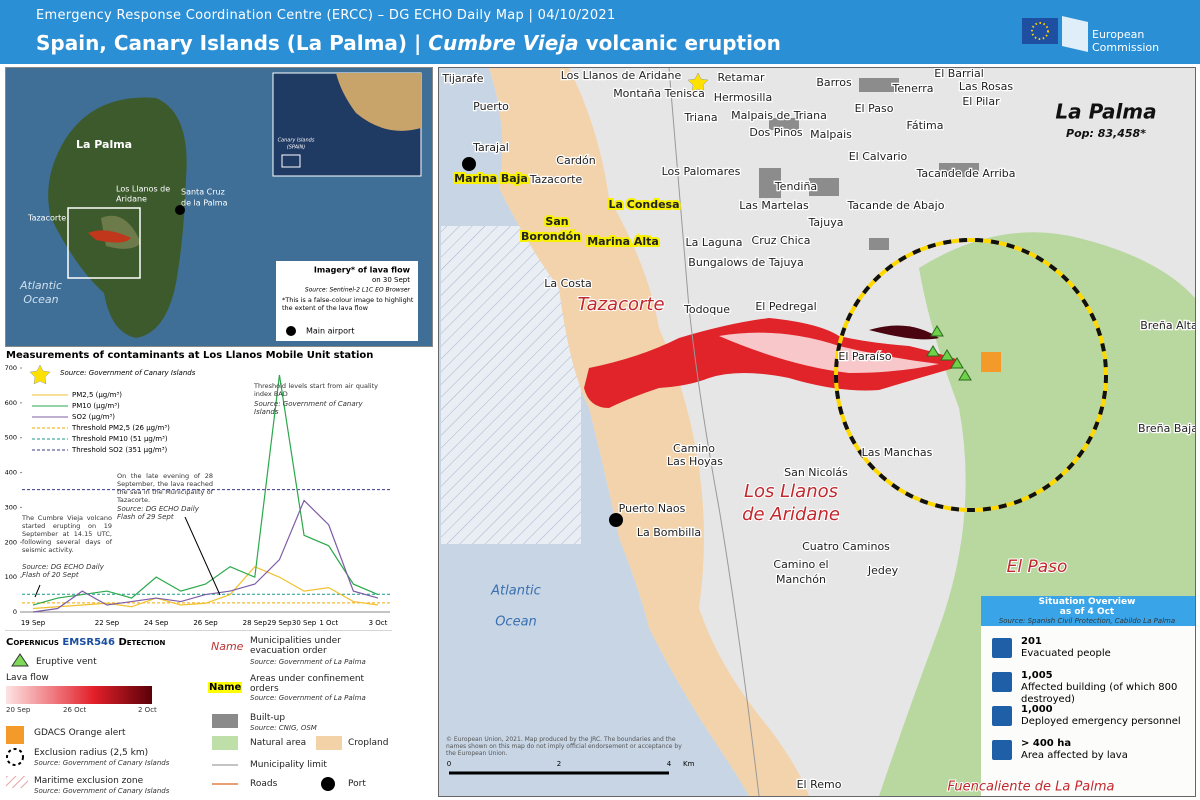 The height and width of the screenshot is (800, 1200). Describe the element at coordinates (131, 199) in the screenshot. I see `inset-label: Aridane` at that location.